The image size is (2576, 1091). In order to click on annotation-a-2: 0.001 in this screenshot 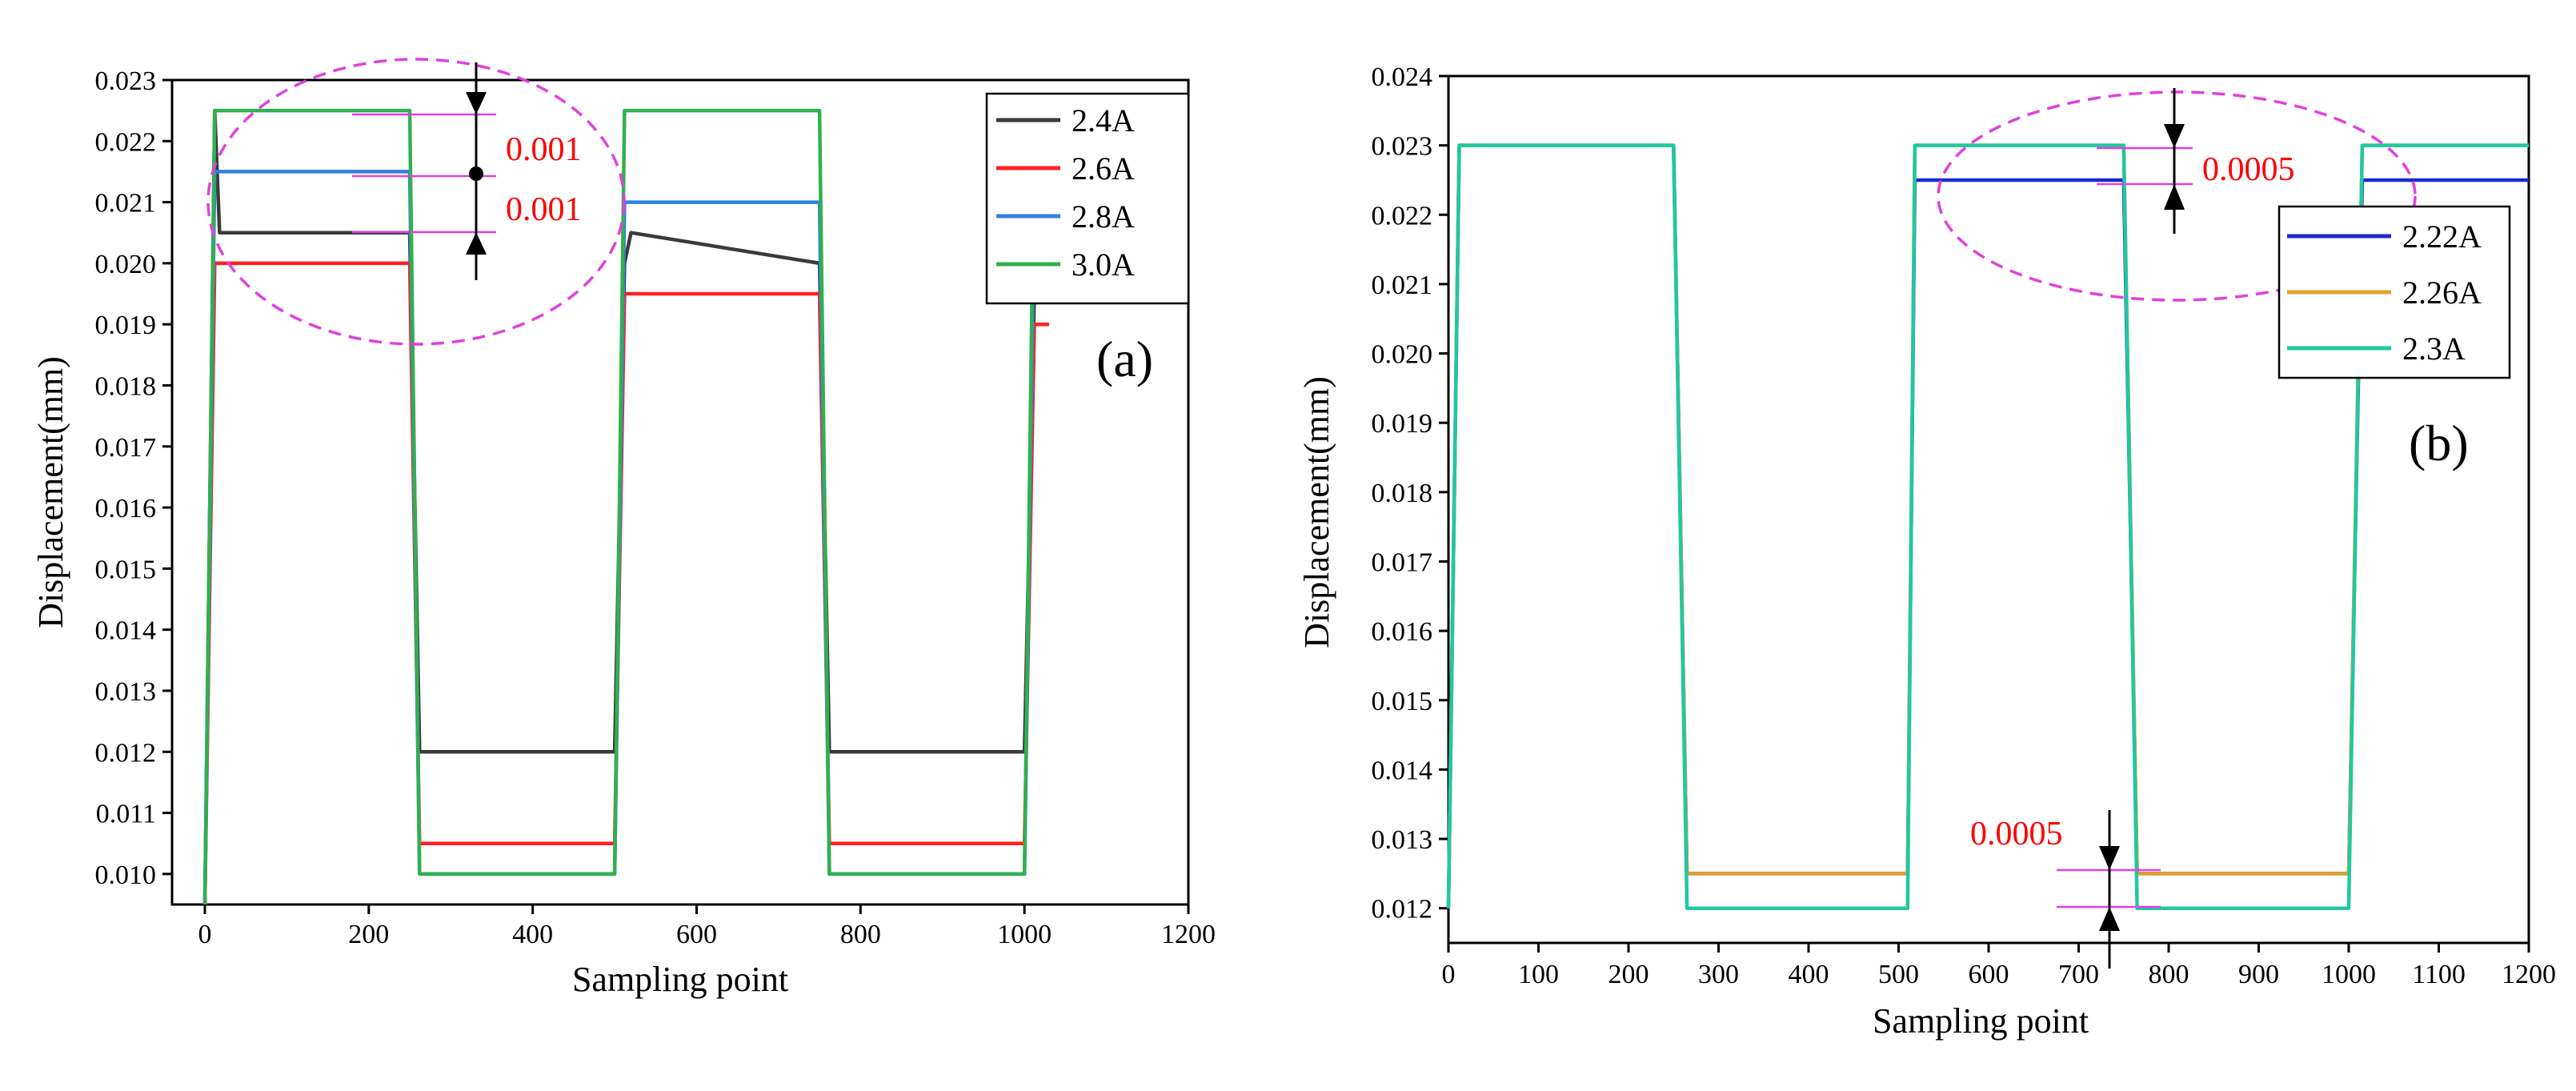, I will do `click(544, 209)`.